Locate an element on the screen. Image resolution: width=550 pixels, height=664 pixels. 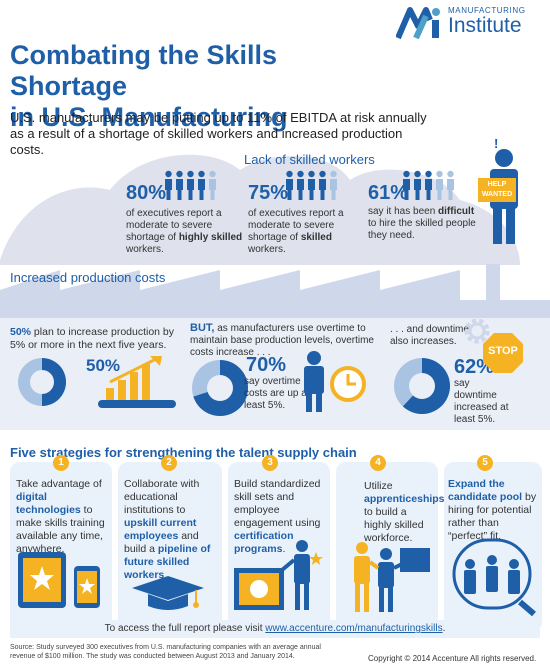
strategy-badge-5: 5 is located at coordinates (485, 463).